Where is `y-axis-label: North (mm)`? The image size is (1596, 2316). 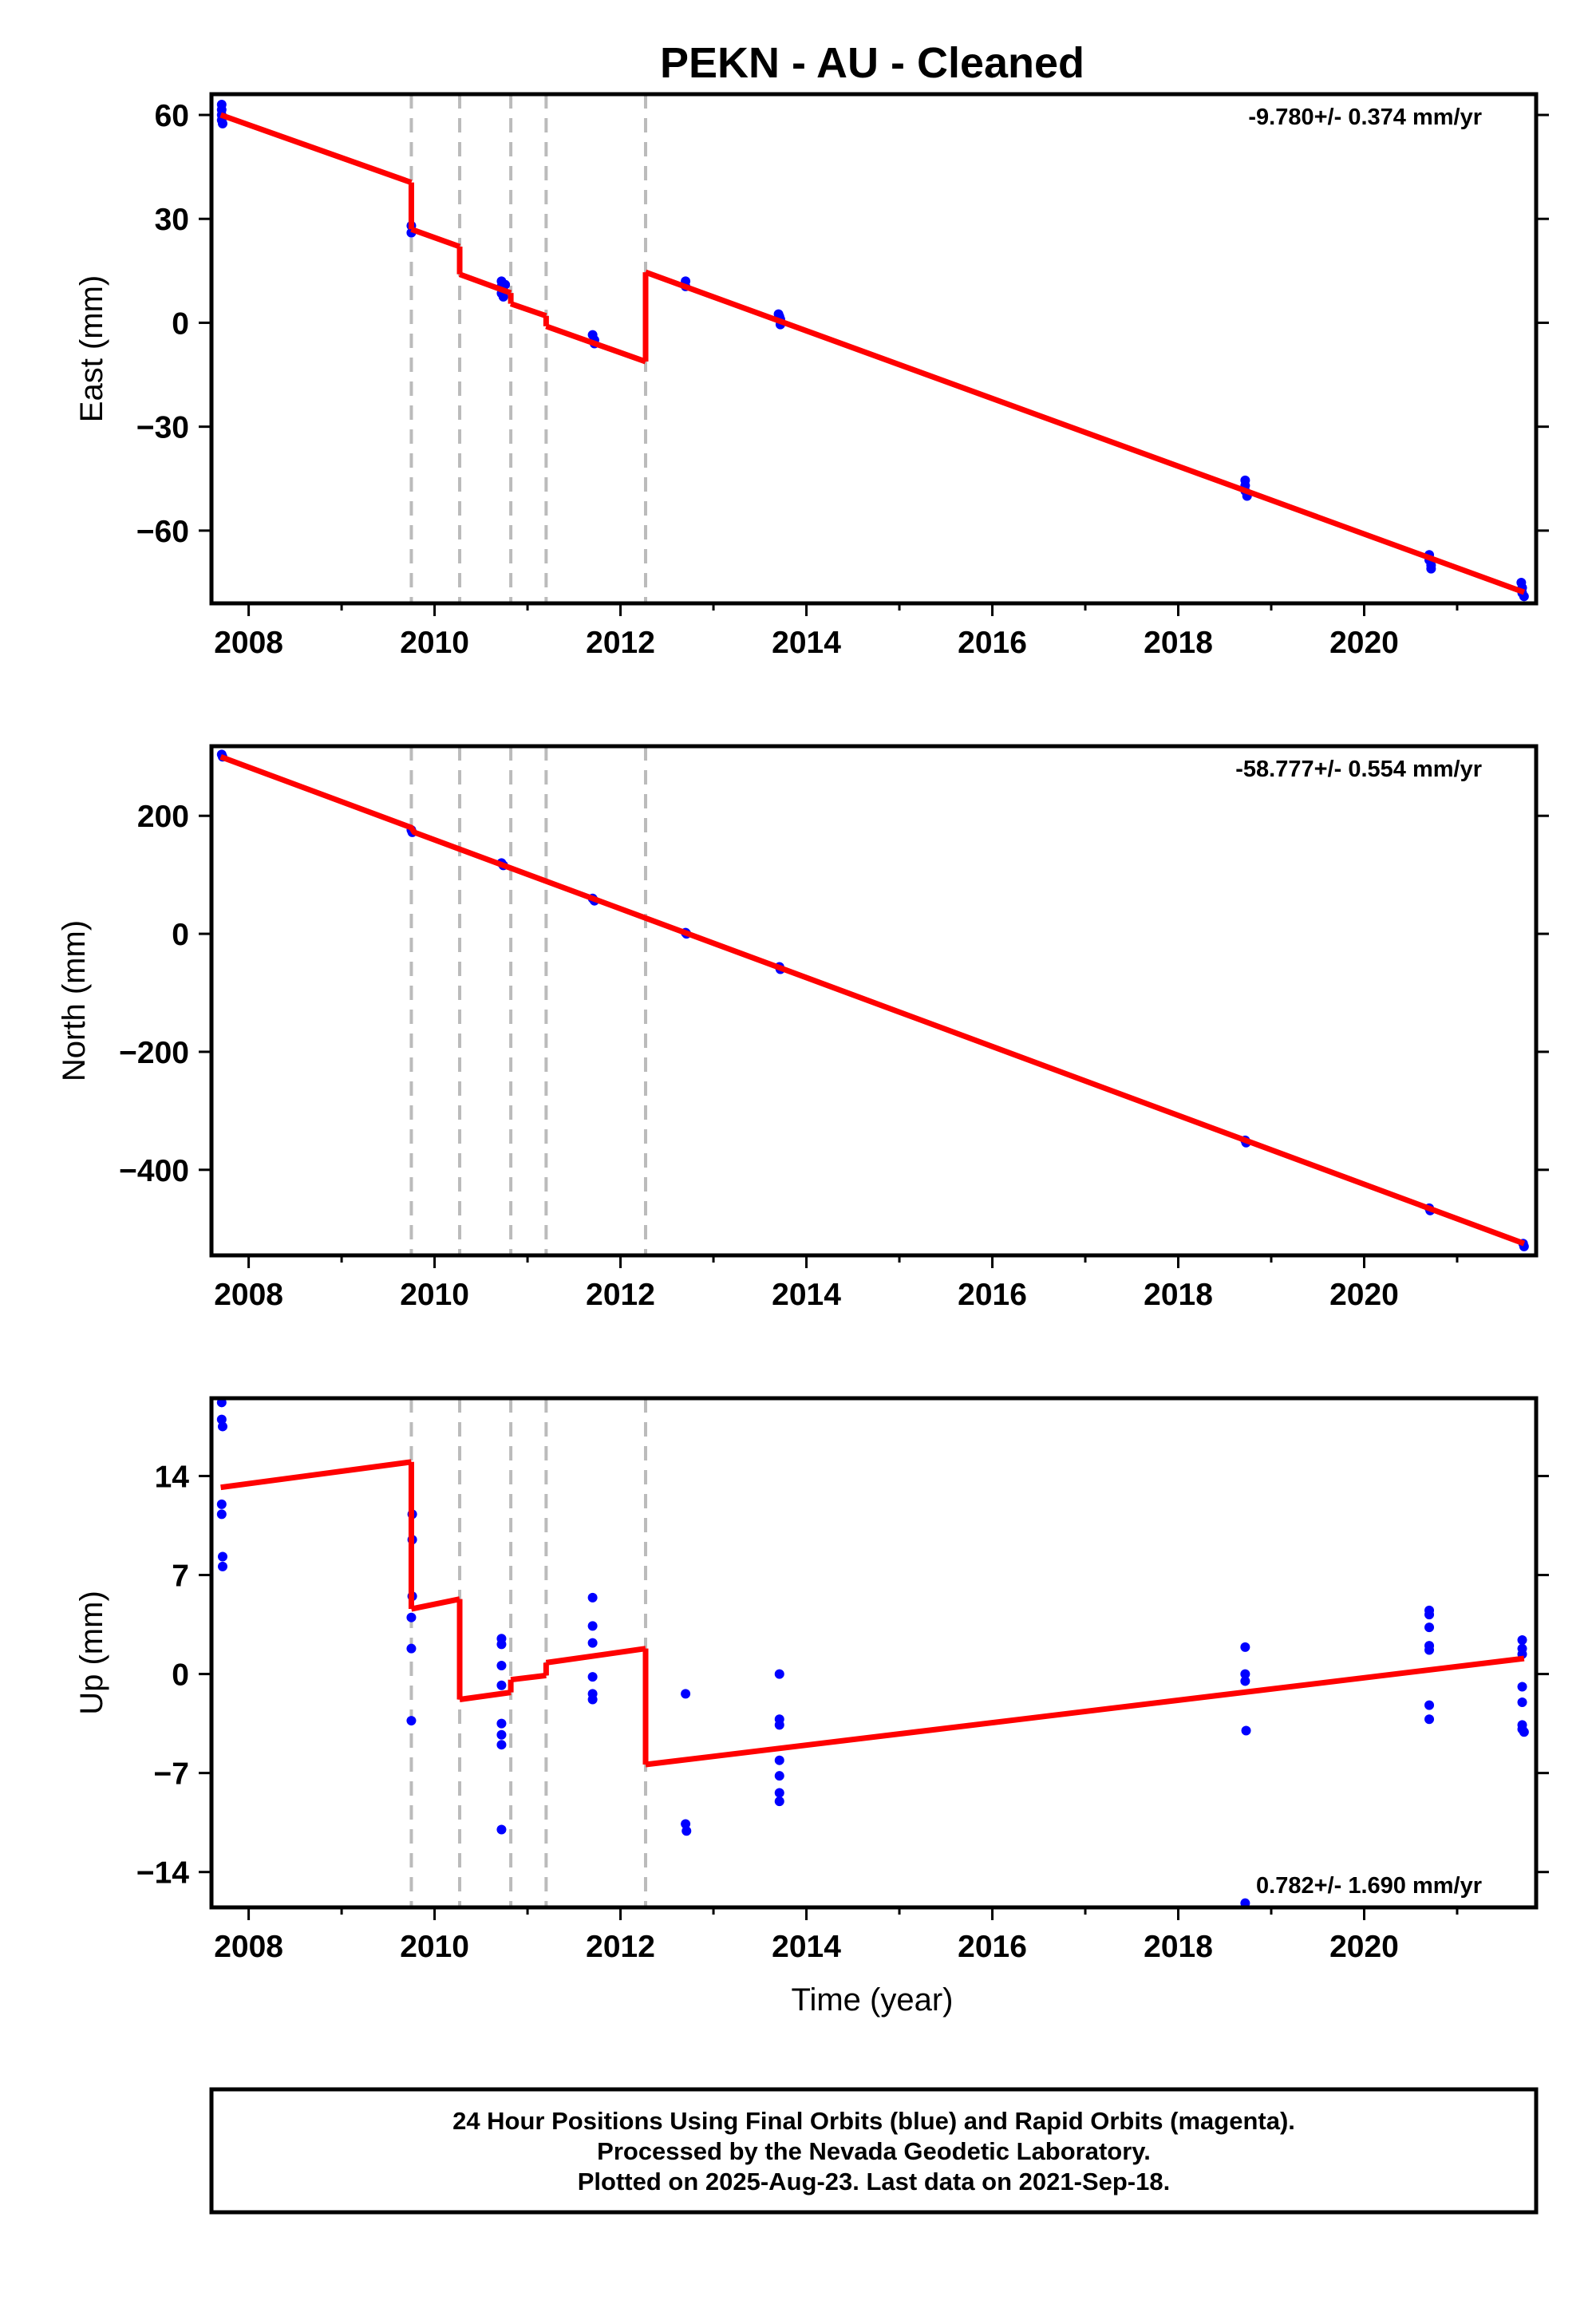
y-axis-label: North (mm) is located at coordinates (74, 1001).